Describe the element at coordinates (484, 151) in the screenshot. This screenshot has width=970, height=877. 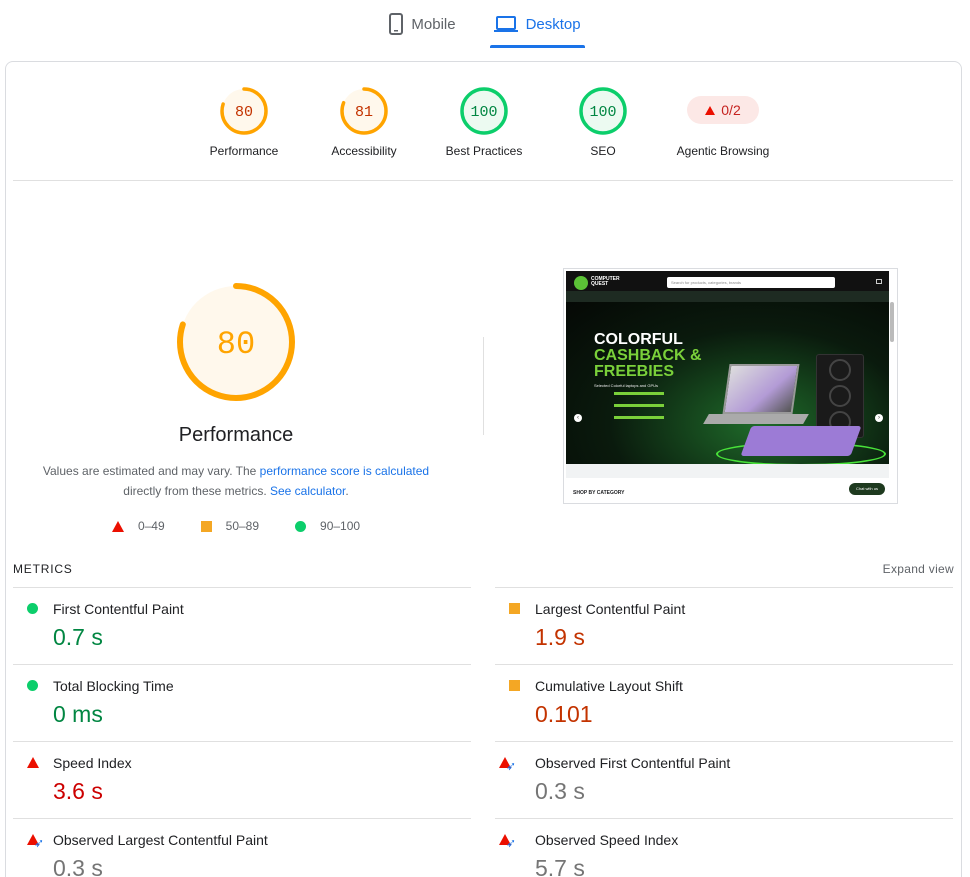
I see `gauge-best-practices-label: Best Practices` at that location.